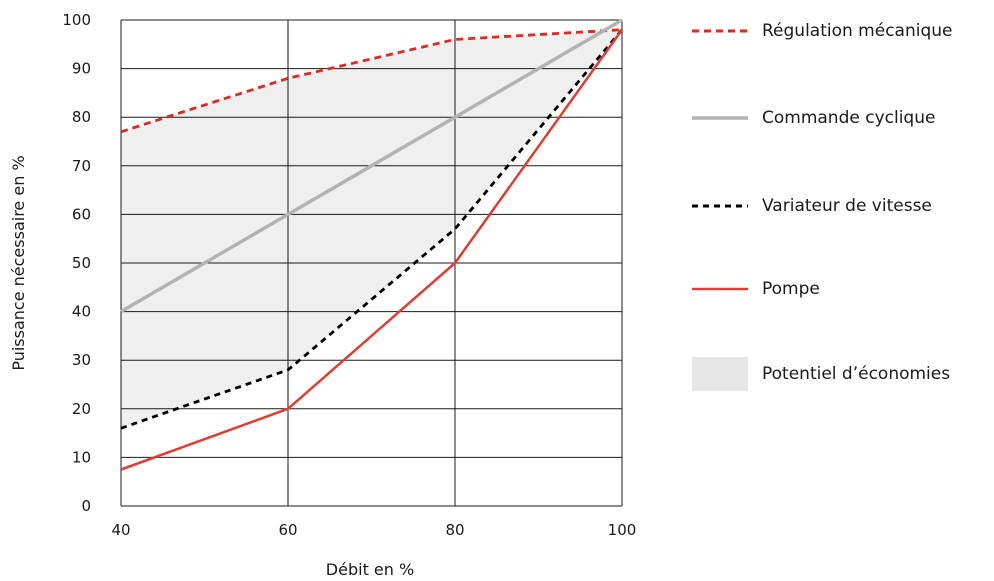 This screenshot has height=581, width=994. I want to click on legend-swatch-savings, so click(720, 374).